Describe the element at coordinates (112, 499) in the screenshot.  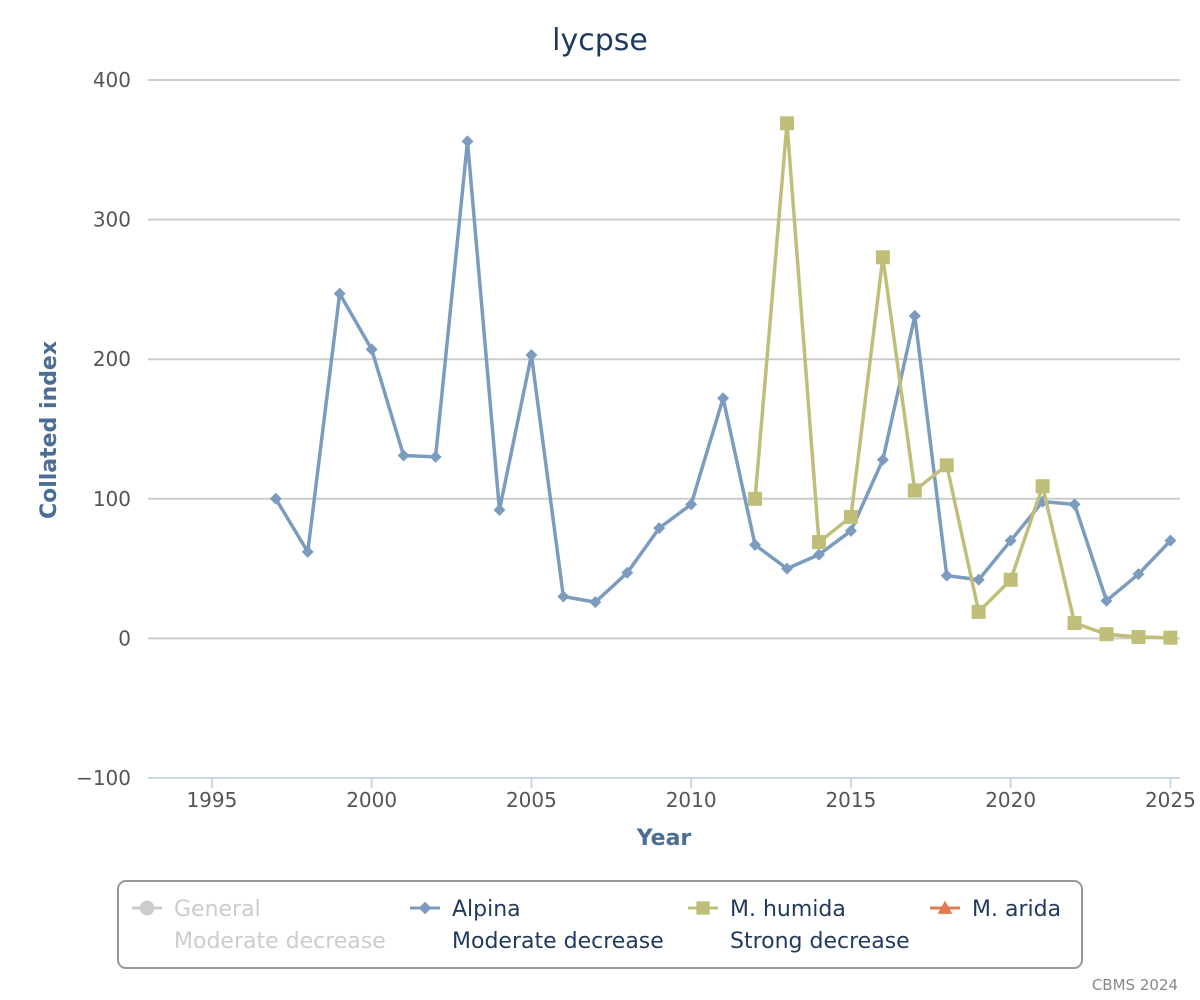
I see `y-tick-label: 100` at that location.